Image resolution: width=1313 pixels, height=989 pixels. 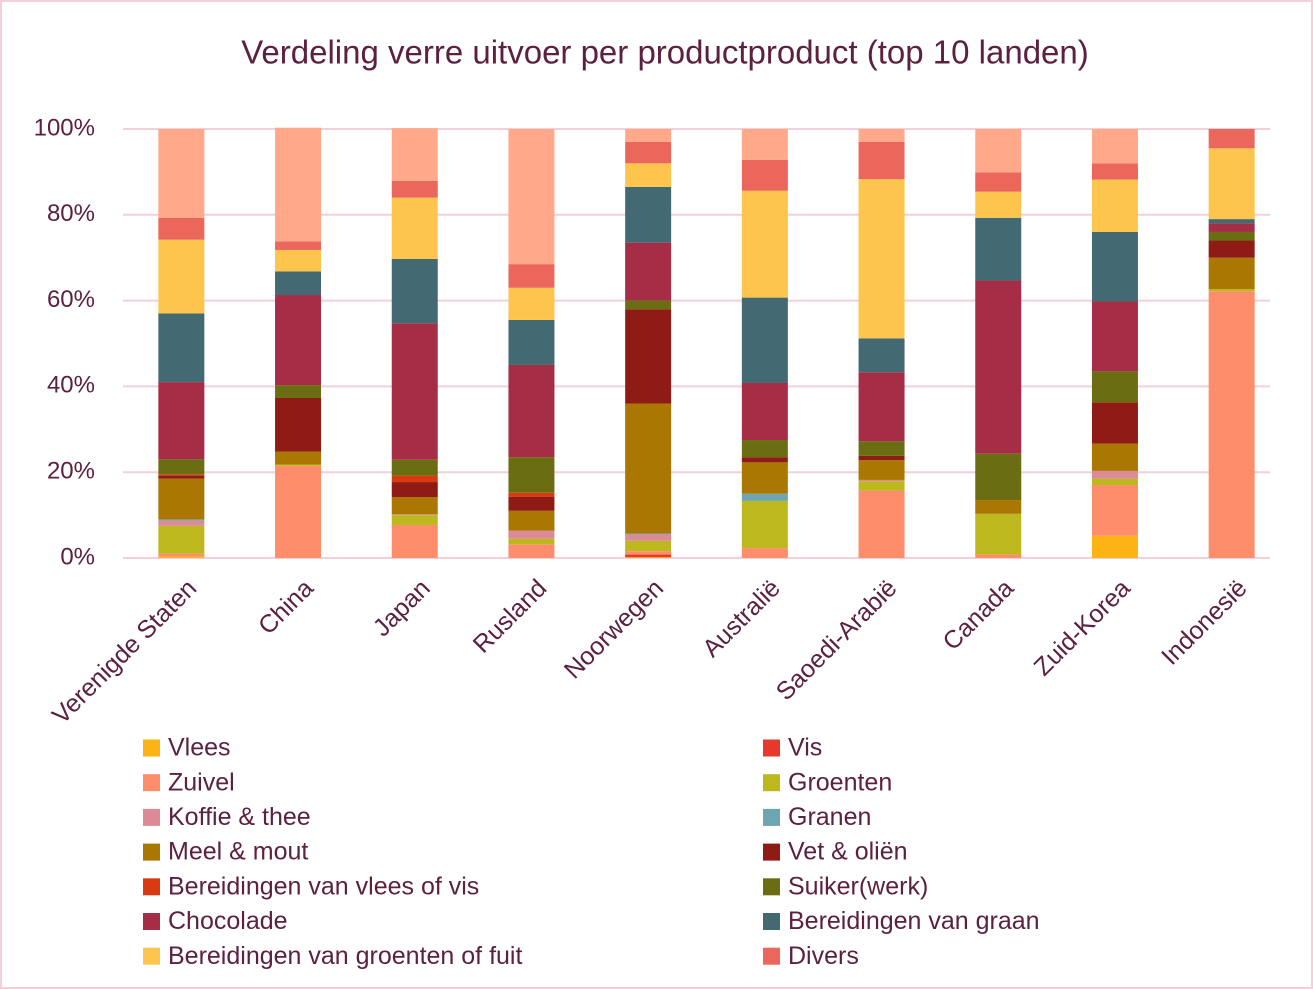 What do you see at coordinates (228, 921) in the screenshot?
I see `legend-label: Chocolade` at bounding box center [228, 921].